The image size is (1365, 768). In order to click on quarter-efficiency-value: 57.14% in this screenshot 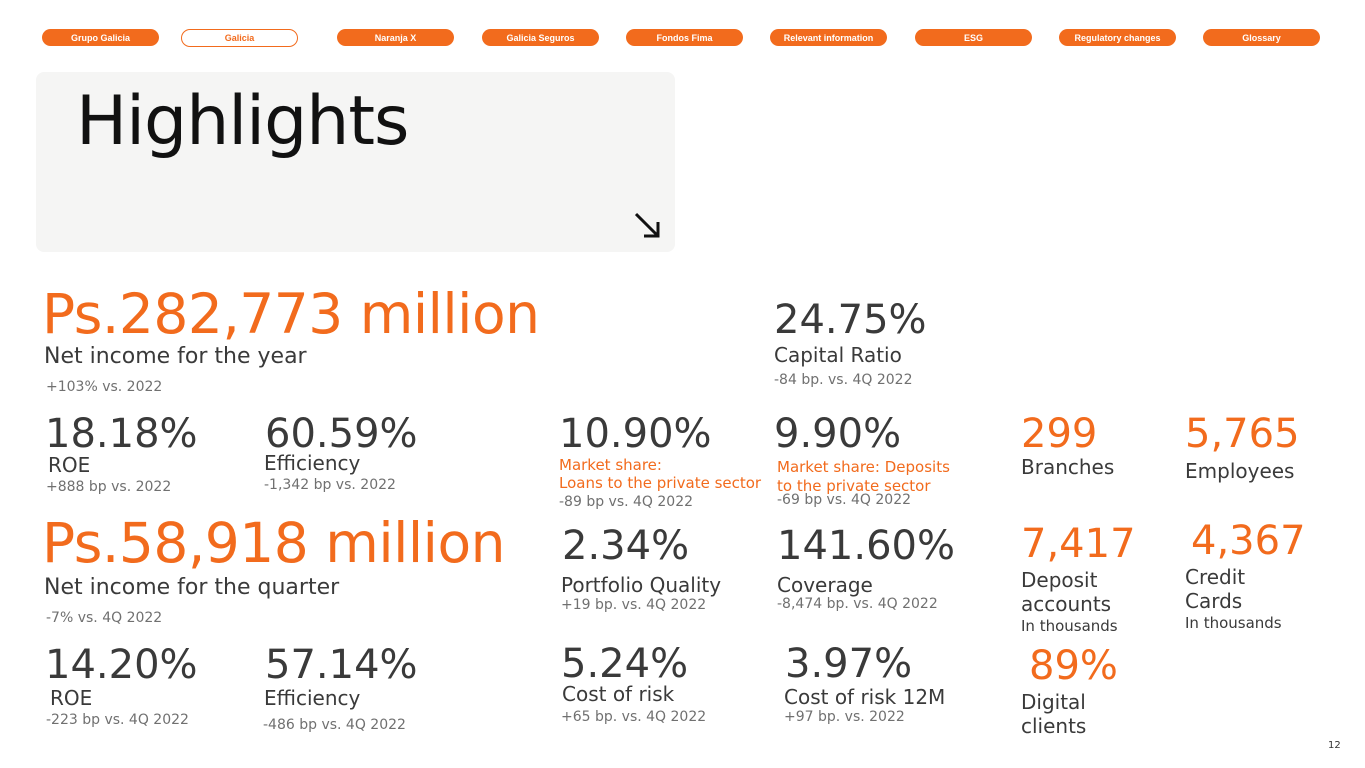, I will do `click(341, 665)`.